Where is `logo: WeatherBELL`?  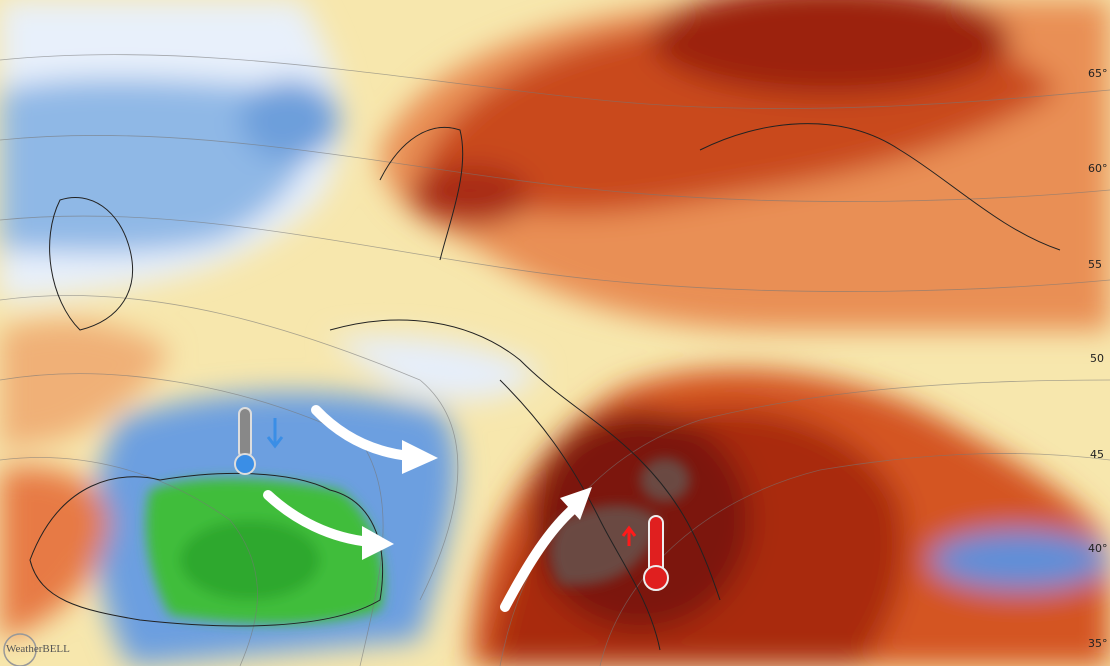
logo: WeatherBELL is located at coordinates (38, 649).